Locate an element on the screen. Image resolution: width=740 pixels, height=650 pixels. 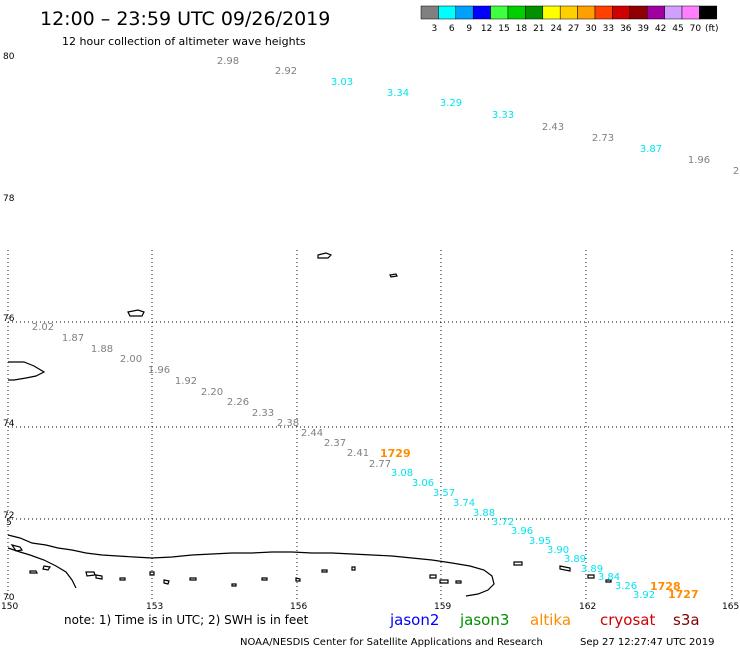
legend-bin-label: 3 is located at coordinates (435, 29).